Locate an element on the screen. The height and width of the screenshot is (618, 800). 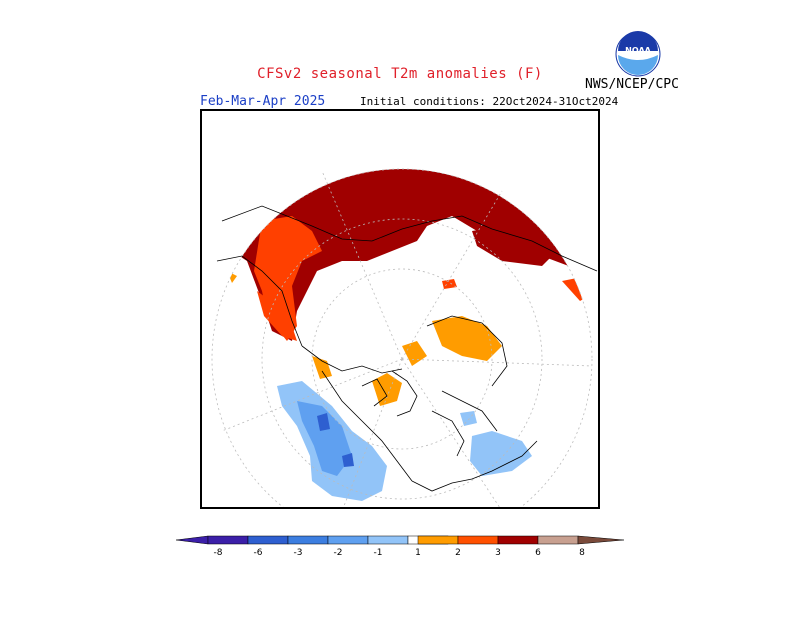
season-label: Feb-Mar-Apr 2025 is located at coordinates (263, 101).